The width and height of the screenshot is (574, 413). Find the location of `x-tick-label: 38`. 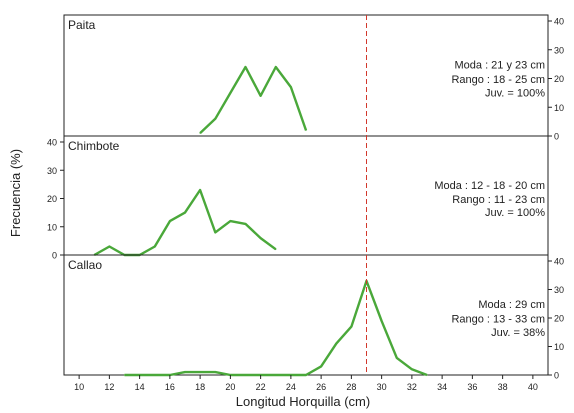

x-tick-label: 38 is located at coordinates (503, 387).